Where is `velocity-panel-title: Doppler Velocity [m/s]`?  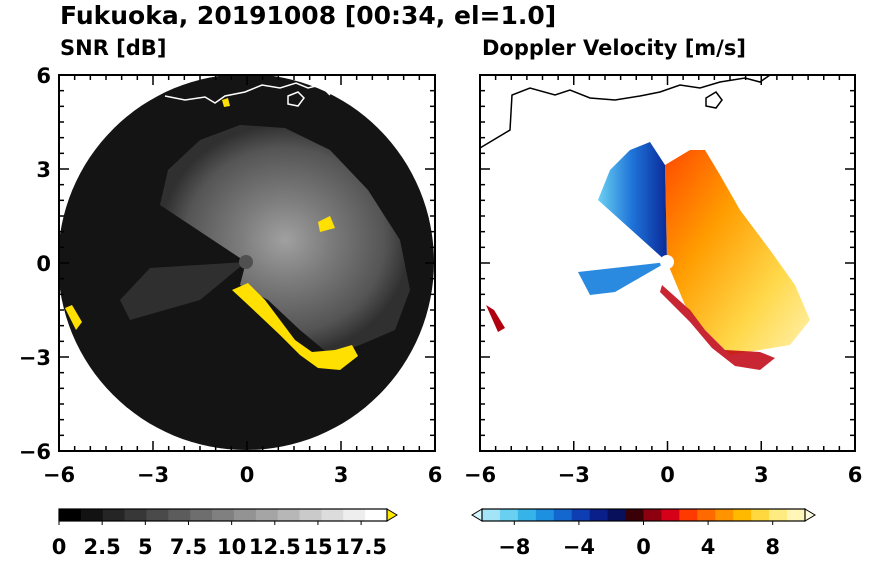
velocity-panel-title: Doppler Velocity [m/s] is located at coordinates (614, 48).